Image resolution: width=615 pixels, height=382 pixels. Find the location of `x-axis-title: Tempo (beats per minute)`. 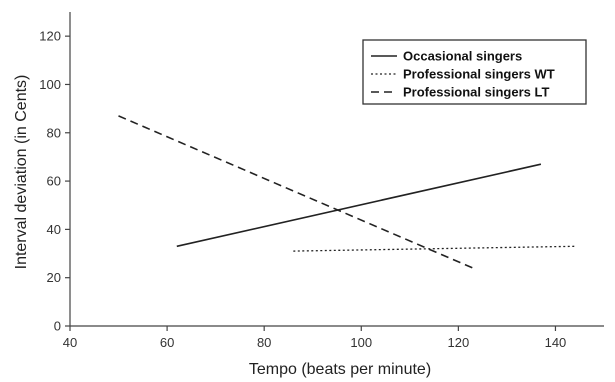

x-axis-title: Tempo (beats per minute) is located at coordinates (340, 369).